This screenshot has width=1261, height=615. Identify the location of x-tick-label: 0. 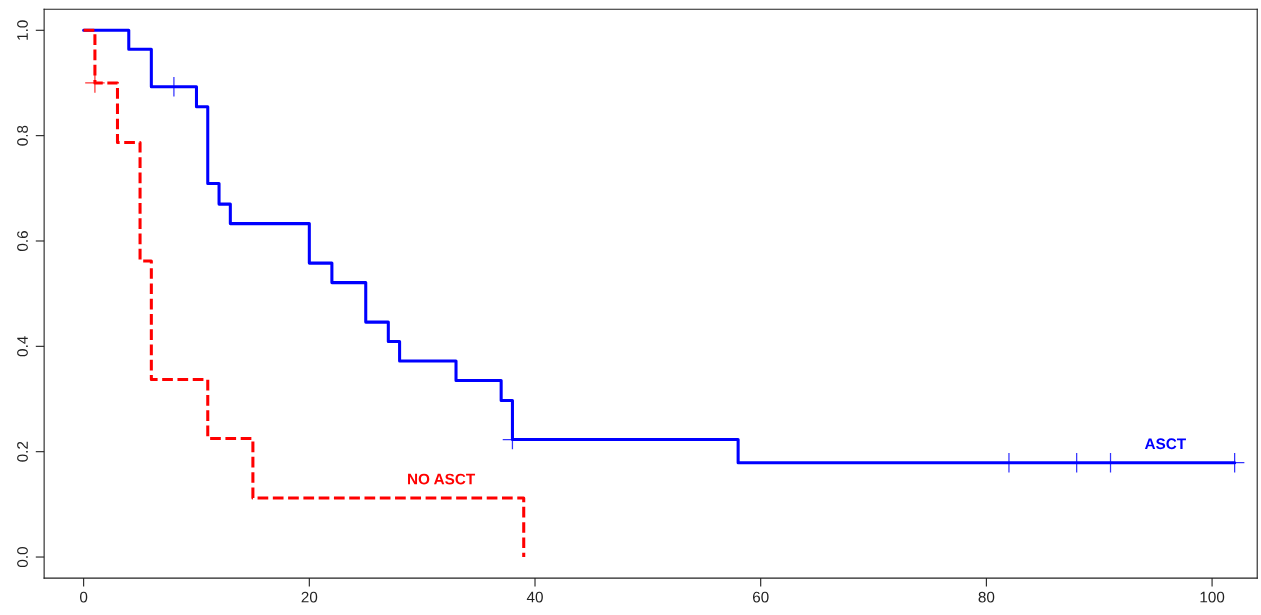
(83, 597).